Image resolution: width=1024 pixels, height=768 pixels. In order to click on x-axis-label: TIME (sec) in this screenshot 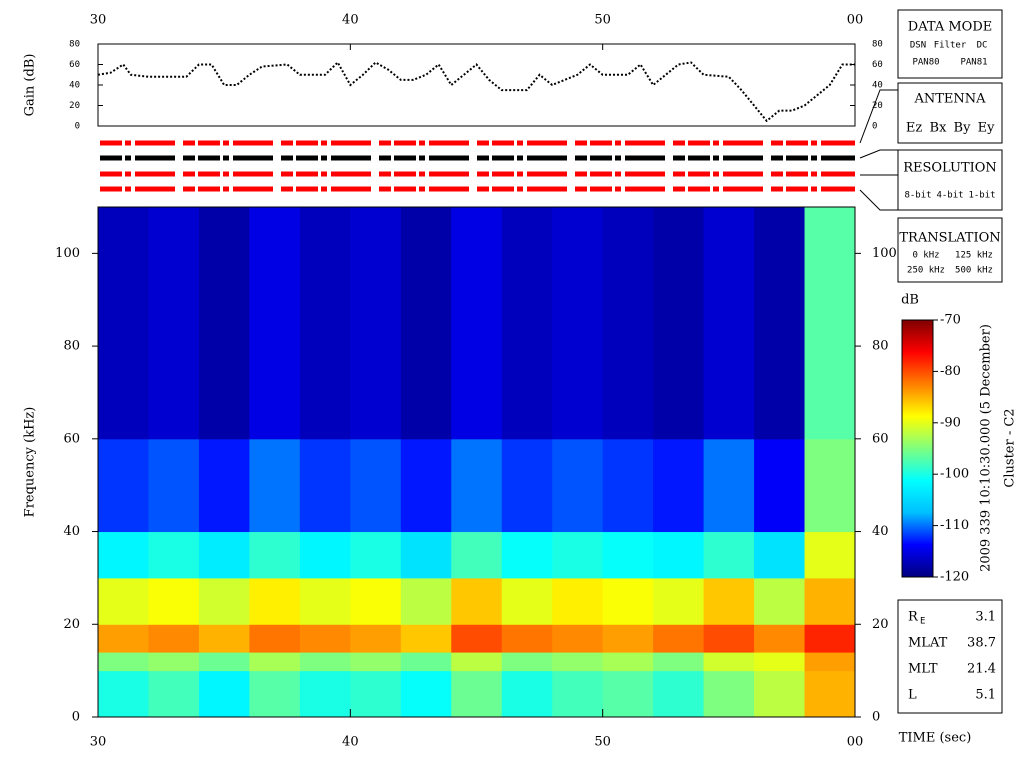, I will do `click(935, 738)`.